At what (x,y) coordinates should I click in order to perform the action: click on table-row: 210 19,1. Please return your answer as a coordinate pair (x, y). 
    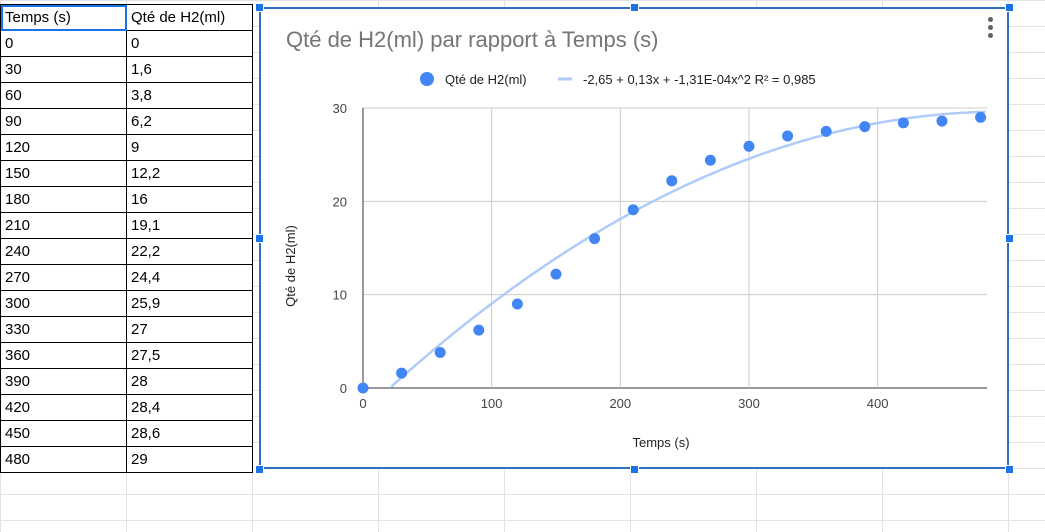
    Looking at the image, I should click on (126, 225).